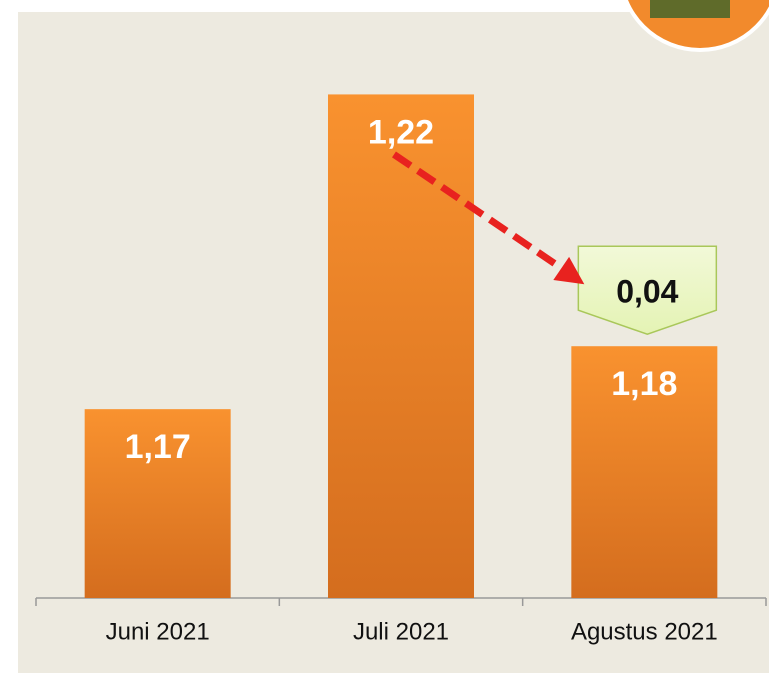 Image resolution: width=769 pixels, height=673 pixels. Describe the element at coordinates (482, 214) in the screenshot. I see `arrow-line` at that location.